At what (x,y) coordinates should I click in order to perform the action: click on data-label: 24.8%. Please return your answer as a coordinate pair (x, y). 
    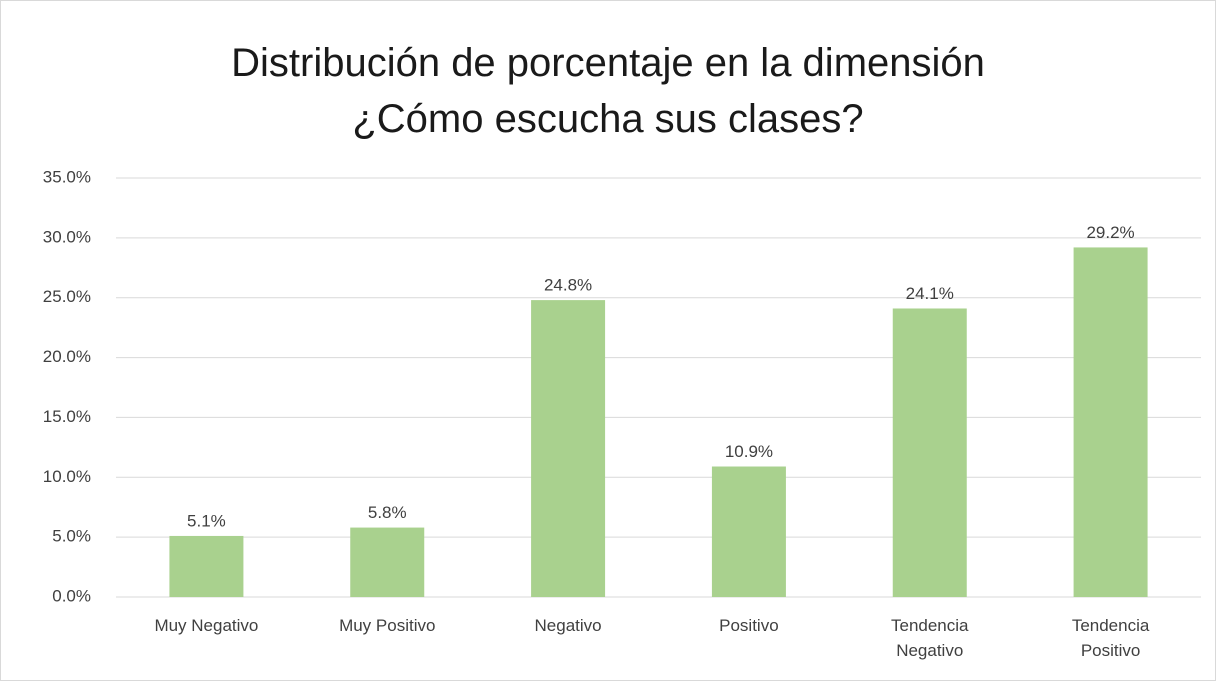
    Looking at the image, I should click on (568, 285).